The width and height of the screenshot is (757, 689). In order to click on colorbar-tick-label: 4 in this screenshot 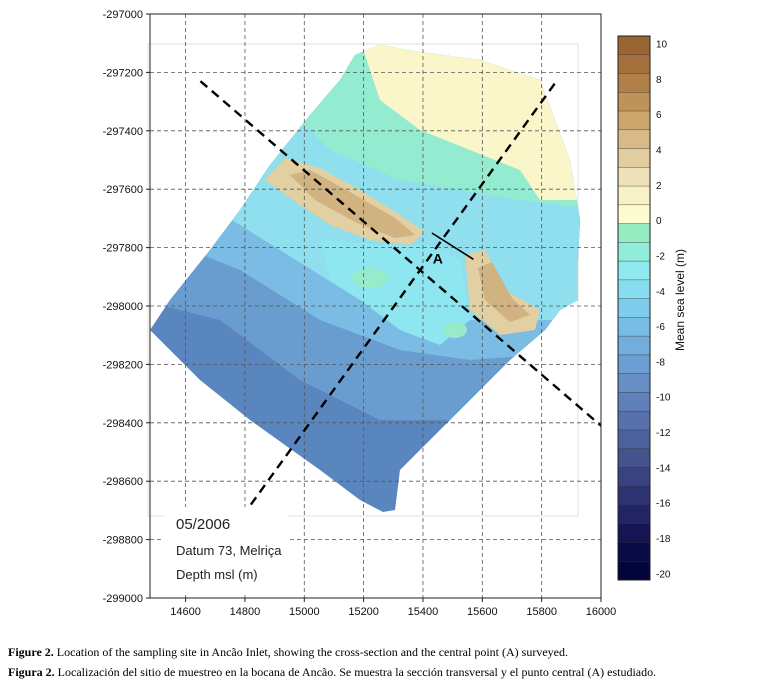, I will do `click(659, 150)`.